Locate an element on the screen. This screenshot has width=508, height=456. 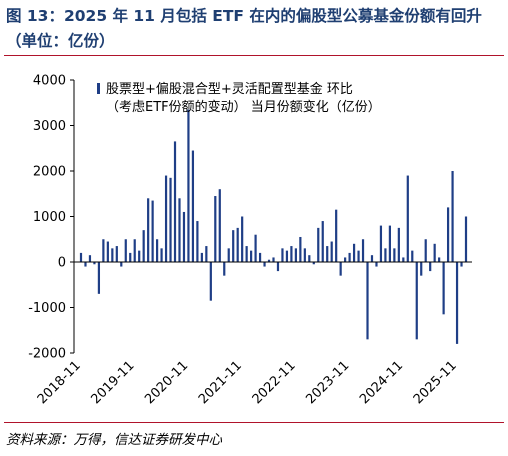
x-tick-label: 2021-11 is located at coordinates (220, 382).